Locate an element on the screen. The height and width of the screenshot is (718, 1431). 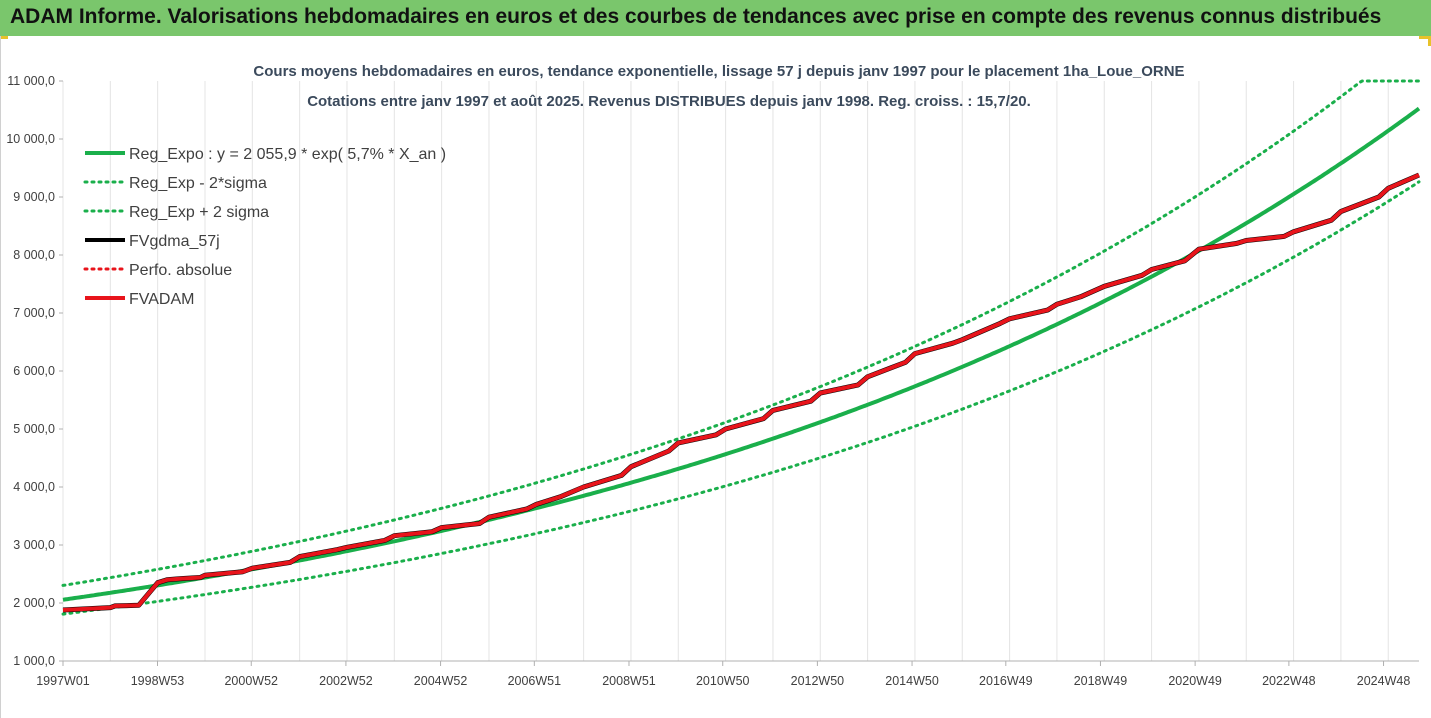
x-tick-label: 2010W50 is located at coordinates (723, 681).